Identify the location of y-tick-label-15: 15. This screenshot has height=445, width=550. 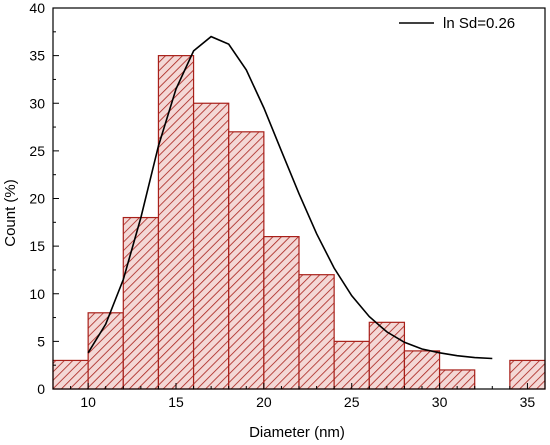
(37, 246).